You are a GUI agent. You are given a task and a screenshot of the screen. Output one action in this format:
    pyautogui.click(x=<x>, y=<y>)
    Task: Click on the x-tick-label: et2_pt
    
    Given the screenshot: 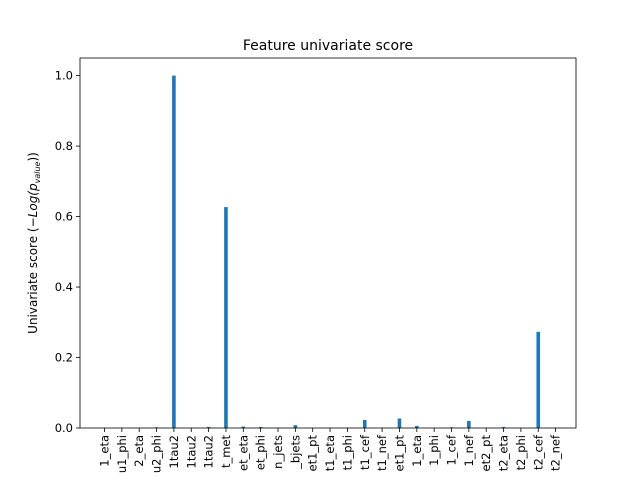 What is the action you would take?
    pyautogui.click(x=486, y=453)
    